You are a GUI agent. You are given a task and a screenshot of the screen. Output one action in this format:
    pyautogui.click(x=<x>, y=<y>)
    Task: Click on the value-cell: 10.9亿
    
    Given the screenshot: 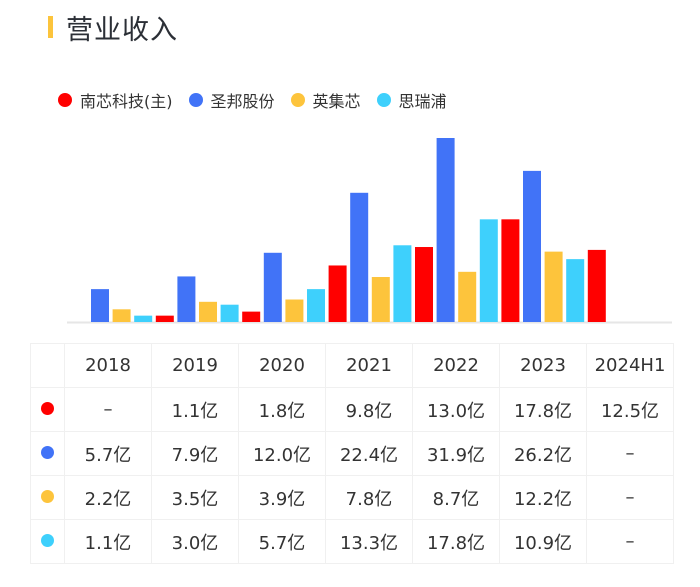 What is the action you would take?
    pyautogui.click(x=543, y=541)
    